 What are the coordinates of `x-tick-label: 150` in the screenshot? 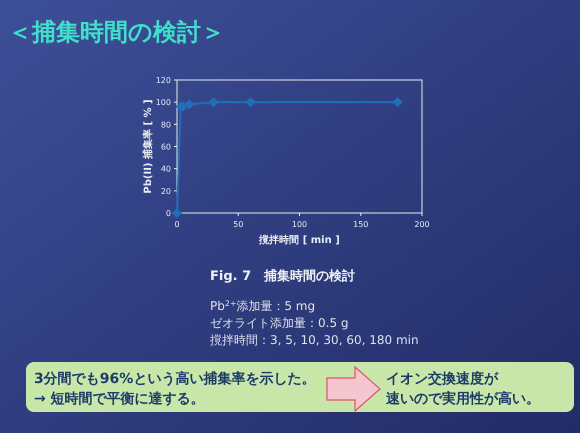 It's located at (360, 224).